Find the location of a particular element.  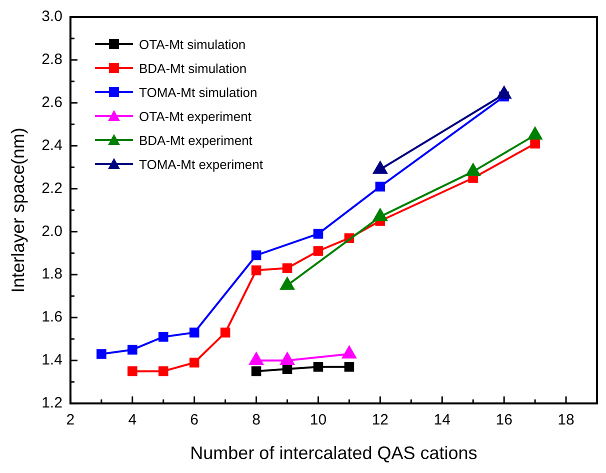

y-tick-label: 3.0 is located at coordinates (52, 17).